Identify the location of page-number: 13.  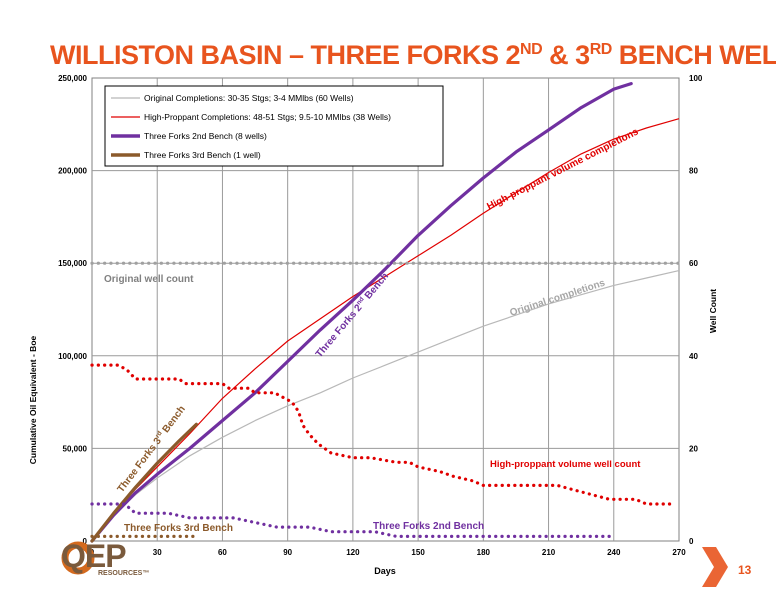
(745, 570).